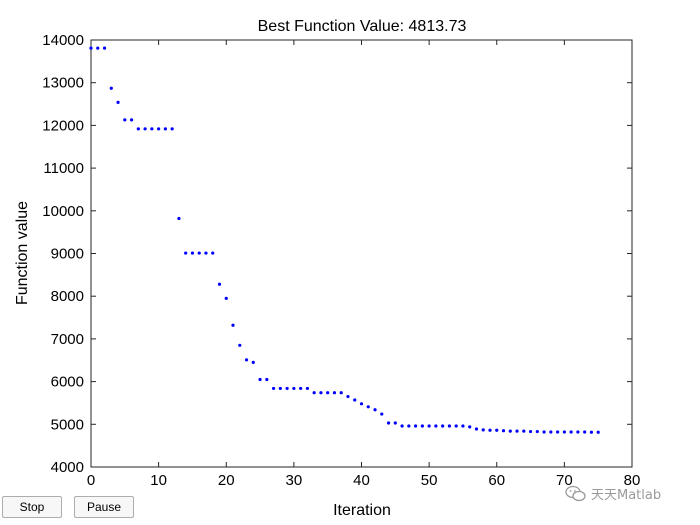 The width and height of the screenshot is (700, 525). I want to click on y-tick-label: 5000, so click(67, 424).